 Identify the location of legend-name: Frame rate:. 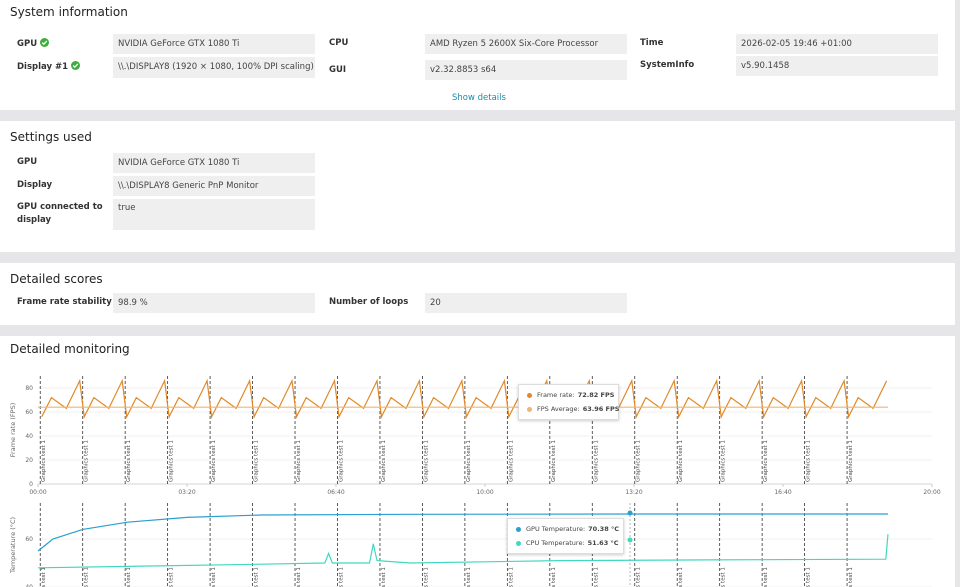
(556, 395).